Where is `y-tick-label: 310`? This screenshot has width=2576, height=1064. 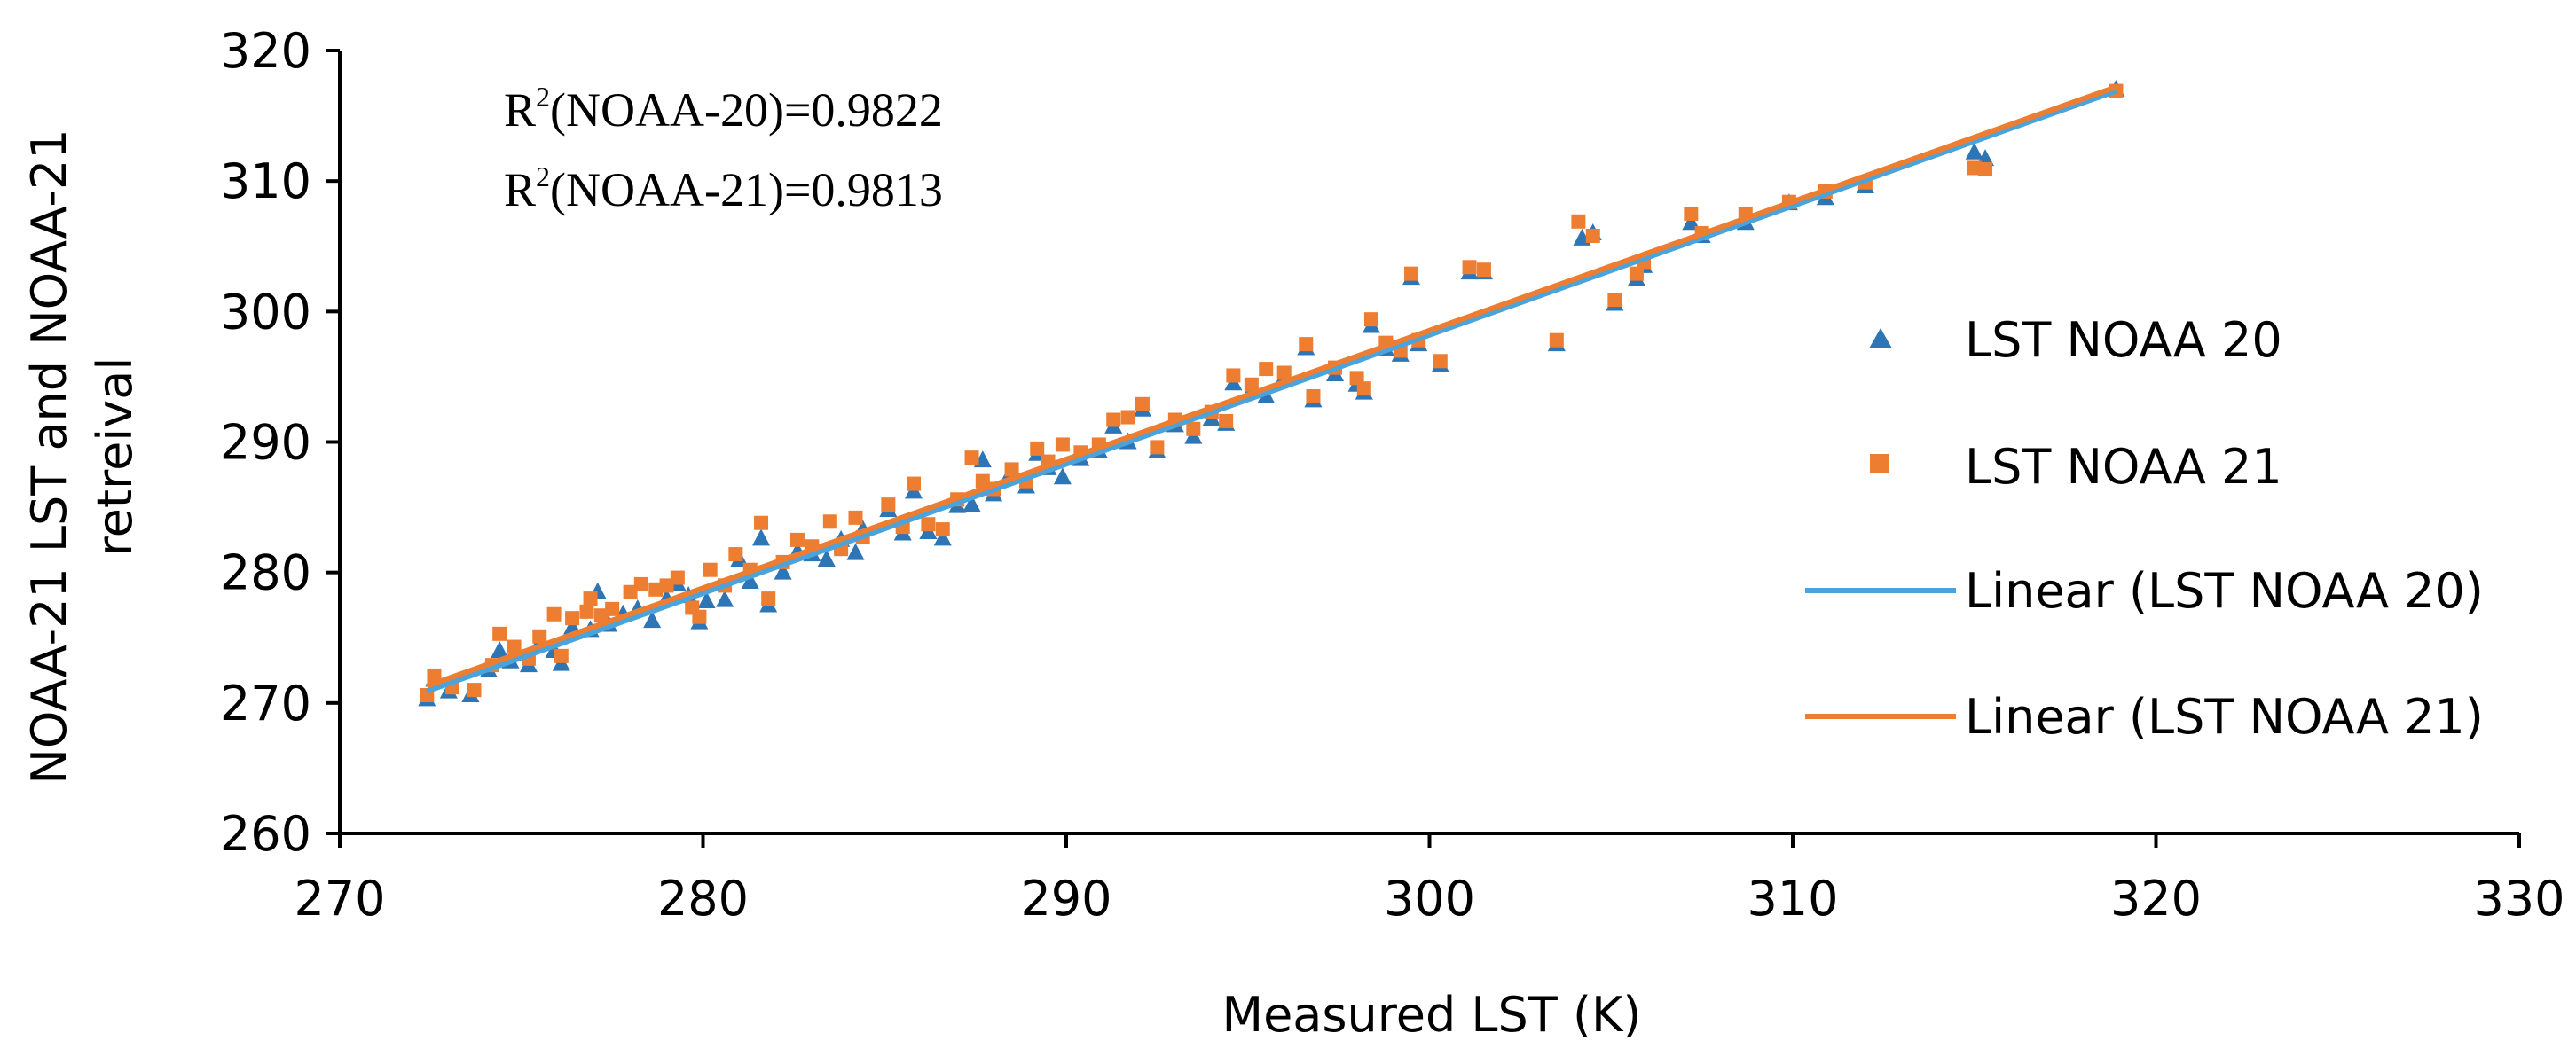
y-tick-label: 310 is located at coordinates (265, 181).